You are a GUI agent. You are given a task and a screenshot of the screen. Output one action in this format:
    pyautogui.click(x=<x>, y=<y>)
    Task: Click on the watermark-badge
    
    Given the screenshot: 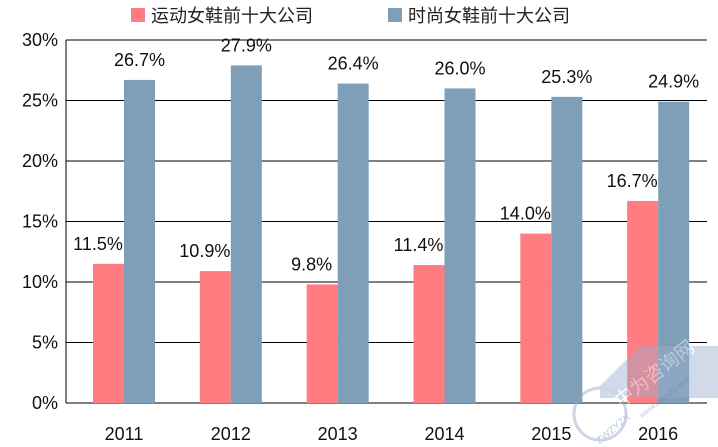 What is the action you would take?
    pyautogui.click(x=600, y=414)
    